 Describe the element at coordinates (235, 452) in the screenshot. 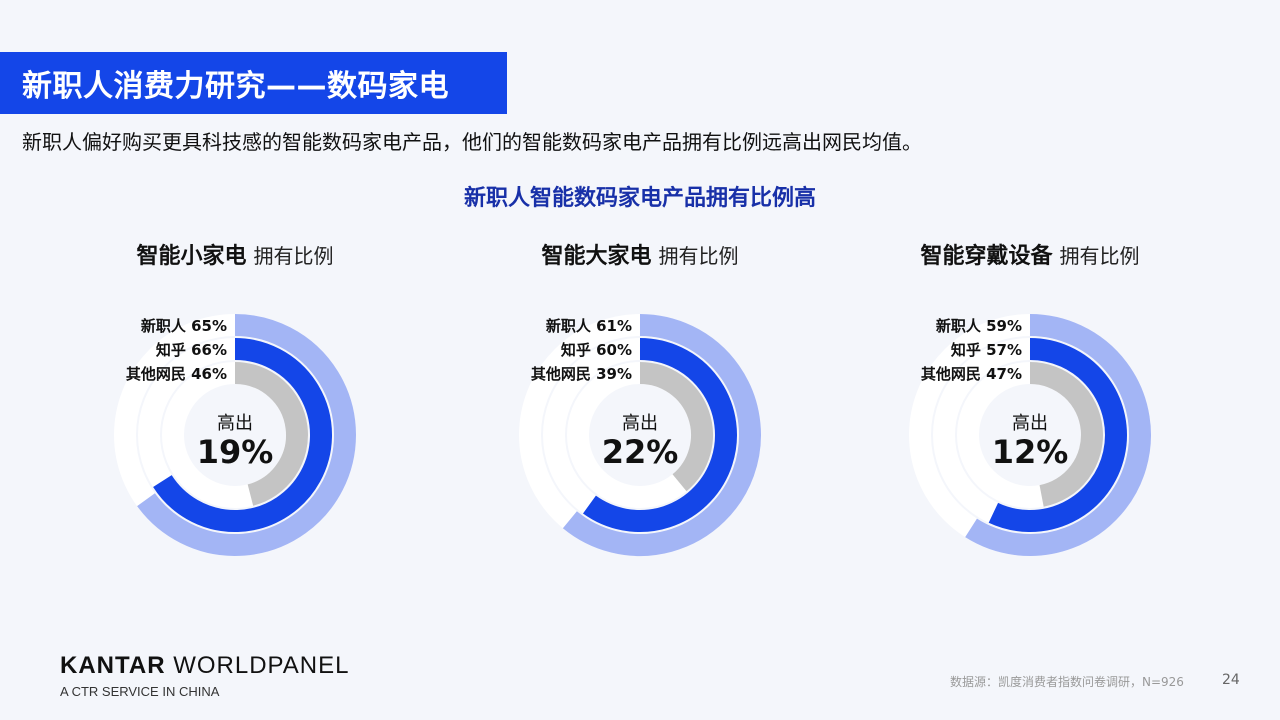

I see `center-value: 19%` at that location.